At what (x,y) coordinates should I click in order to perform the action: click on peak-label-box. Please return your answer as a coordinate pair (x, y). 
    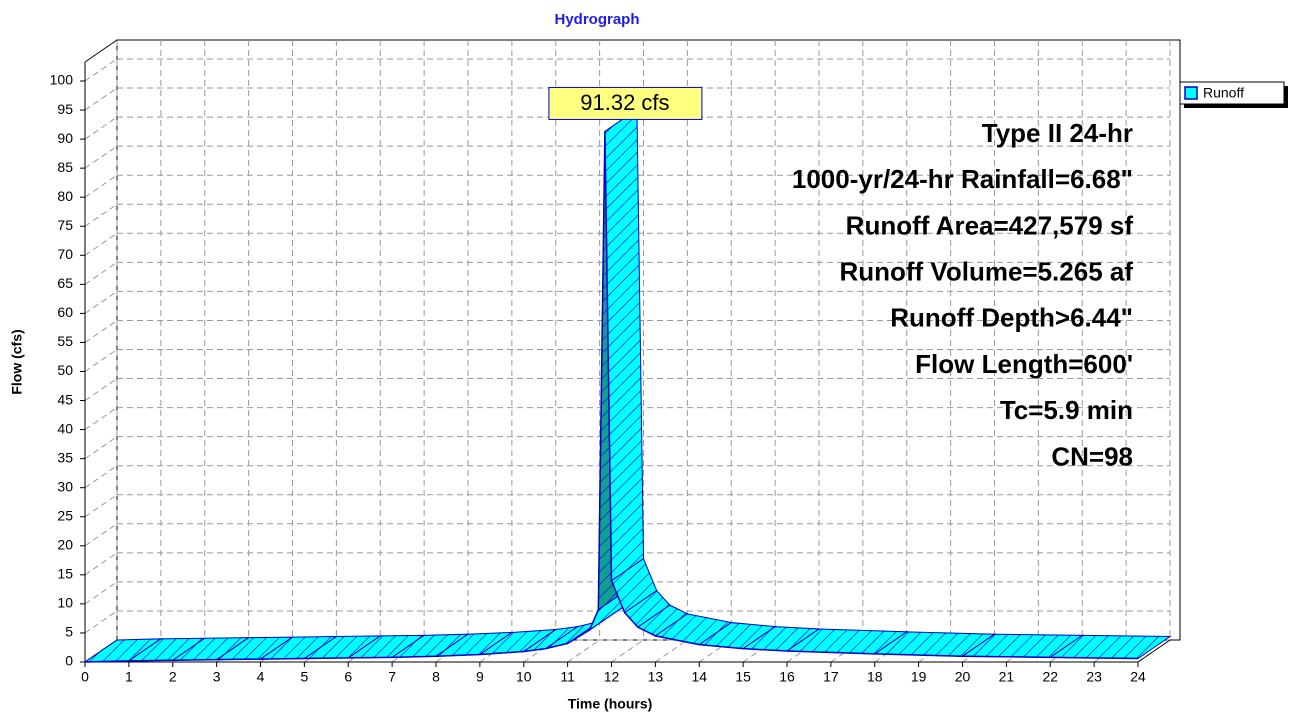
    Looking at the image, I should click on (625, 103).